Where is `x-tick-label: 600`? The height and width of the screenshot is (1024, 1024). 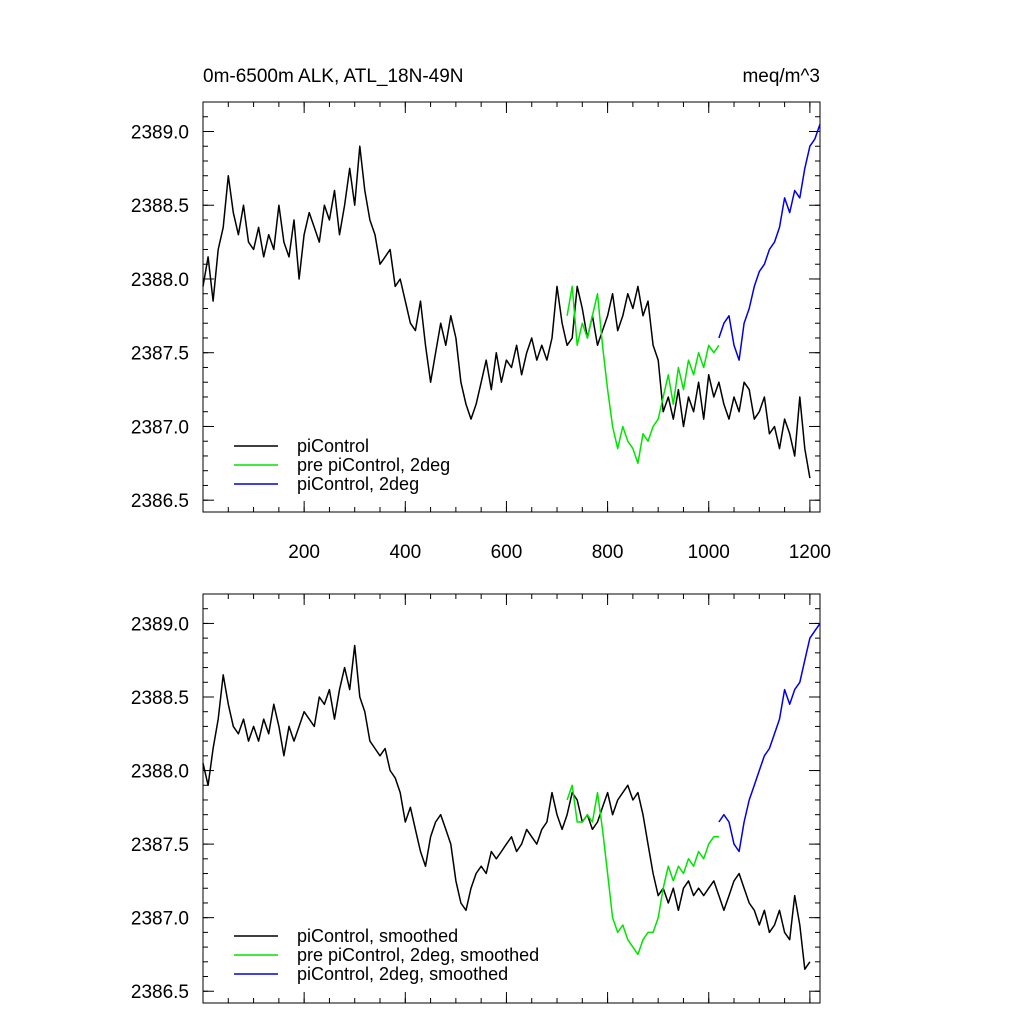
x-tick-label: 600 is located at coordinates (507, 552).